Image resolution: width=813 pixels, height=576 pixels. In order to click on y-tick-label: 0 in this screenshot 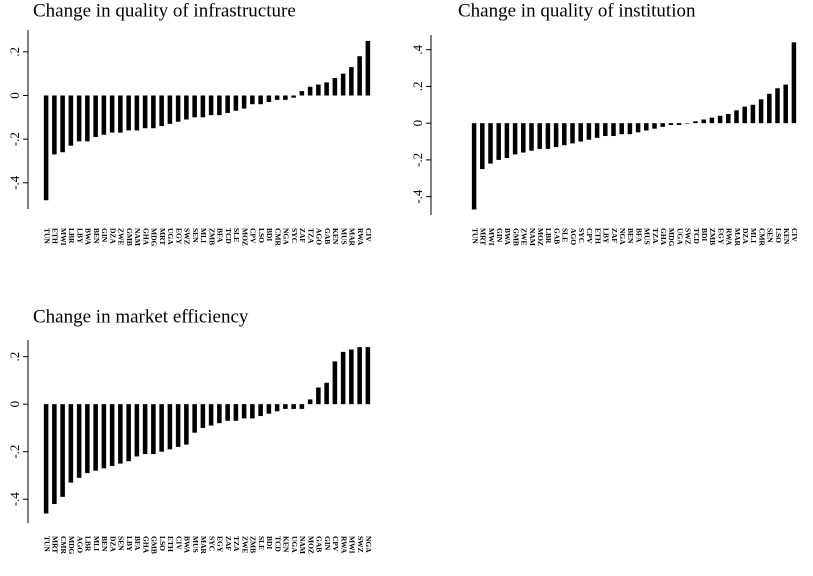, I will do `click(417, 123)`.